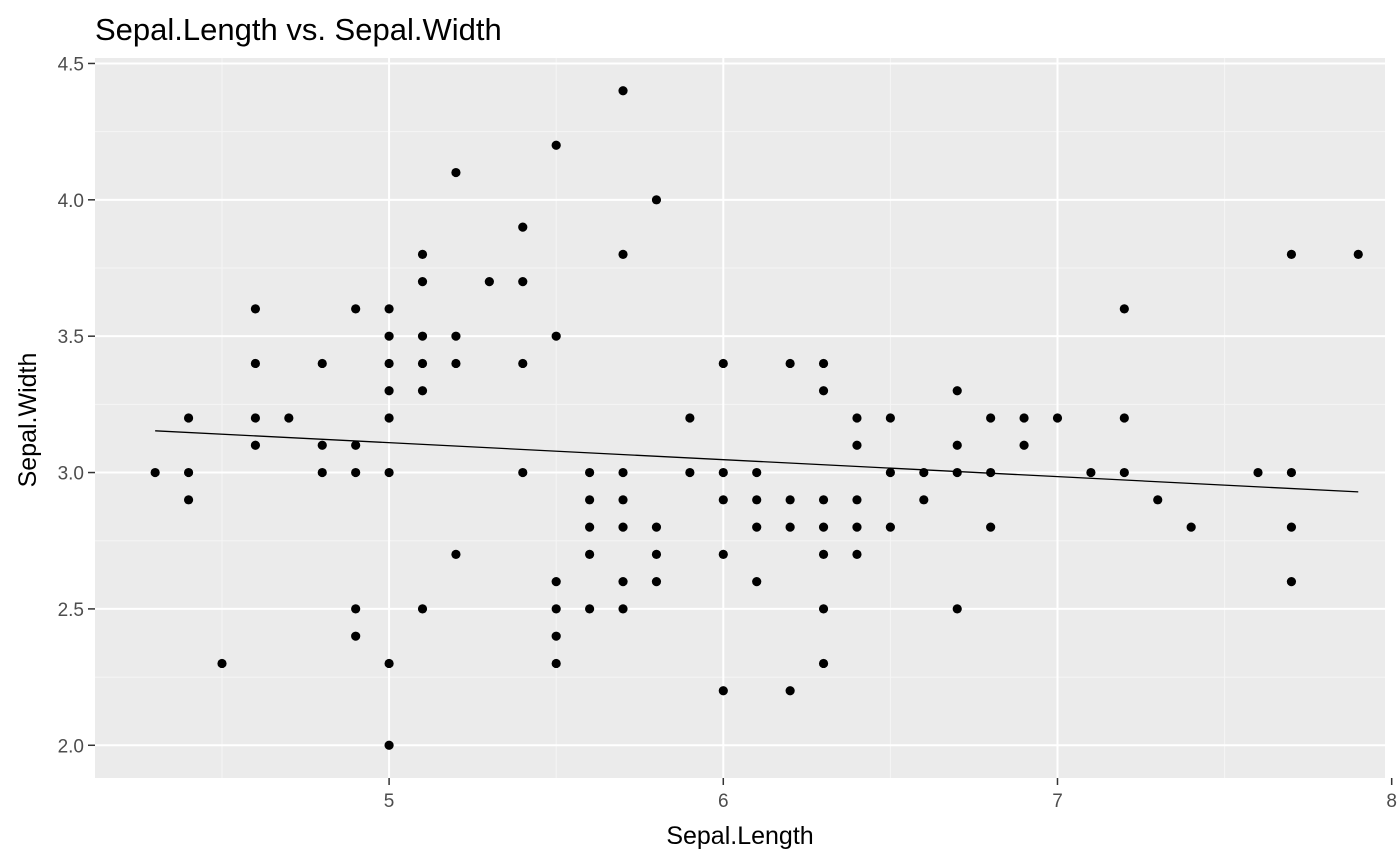 This screenshot has width=1400, height=865. What do you see at coordinates (739, 836) in the screenshot?
I see `x-axis-label: Sepal.Length` at bounding box center [739, 836].